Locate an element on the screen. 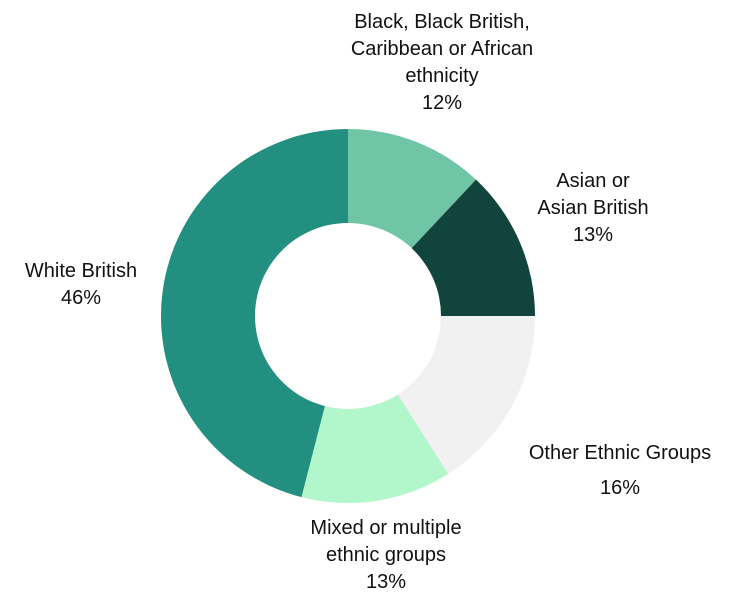 This screenshot has width=741, height=606. slice-label-asian: Asian or Asian British 13% is located at coordinates (593, 208).